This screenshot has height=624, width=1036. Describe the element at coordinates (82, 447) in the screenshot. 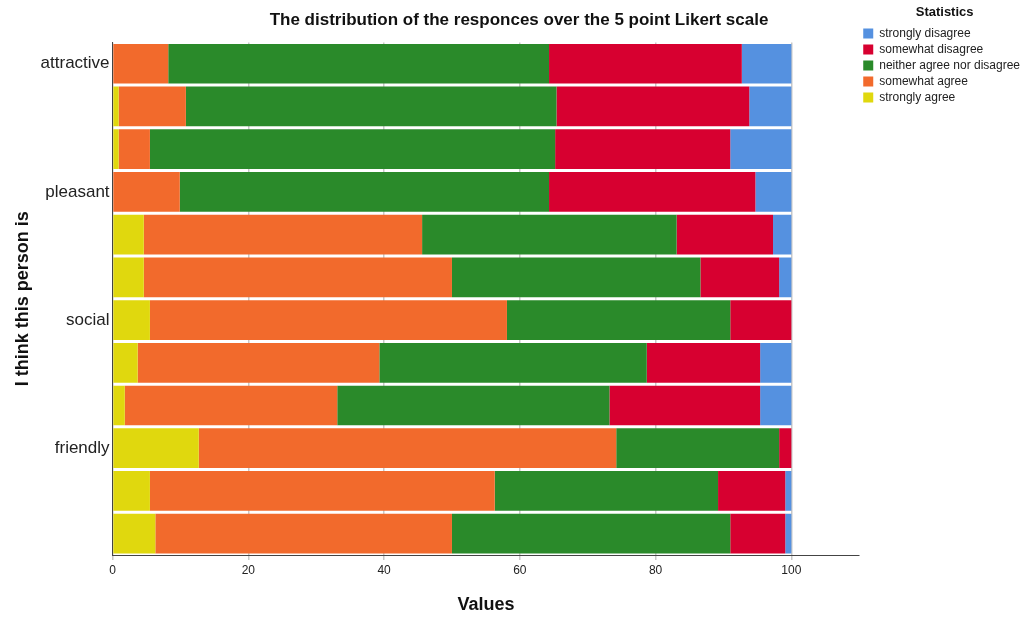

I see `y-tick-label: friendly` at that location.